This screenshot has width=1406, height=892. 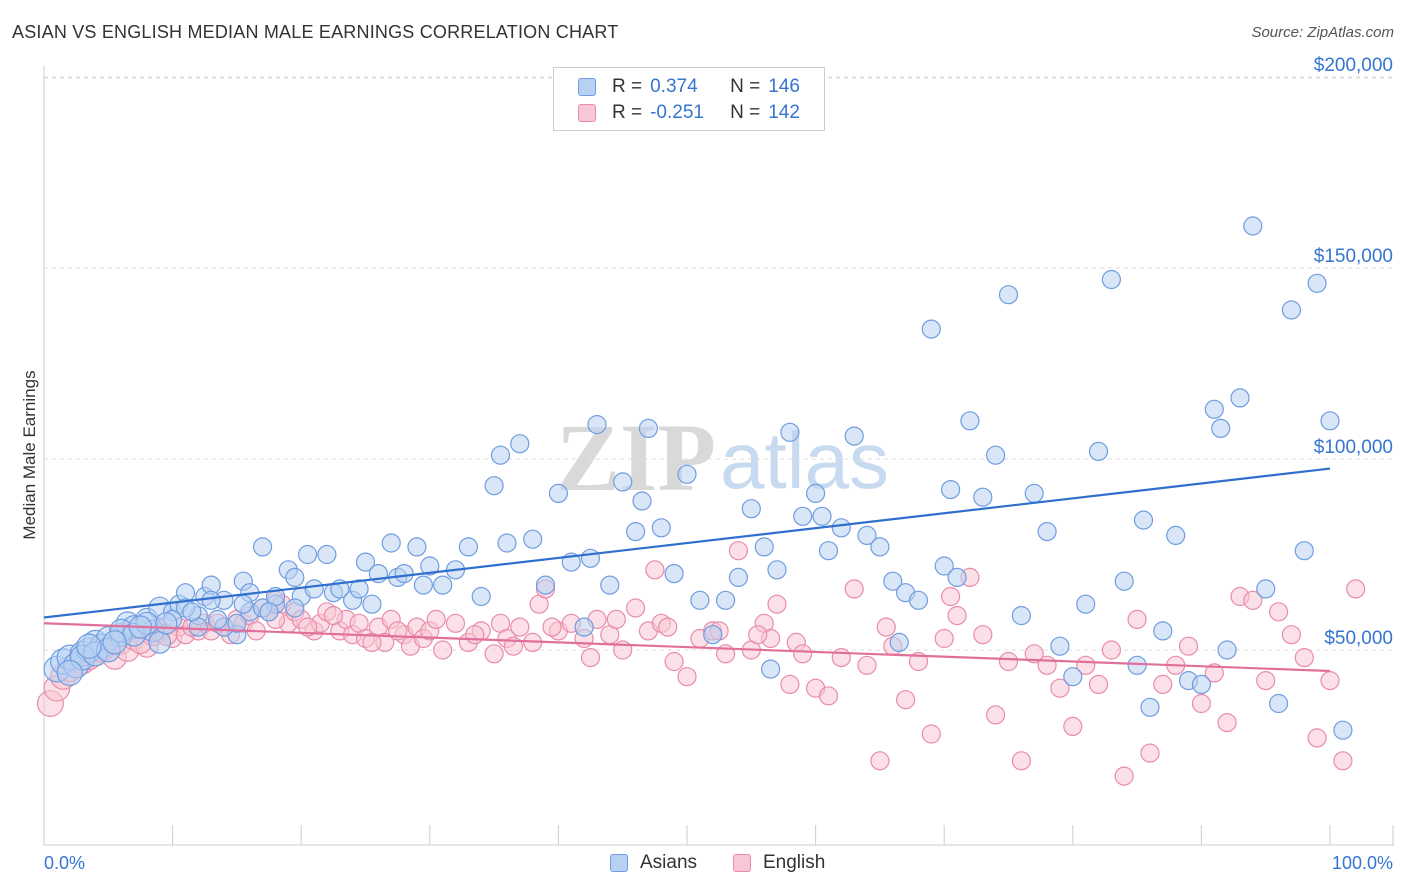 What do you see at coordinates (745, 86) in the screenshot?
I see `n-label: N =` at bounding box center [745, 86].